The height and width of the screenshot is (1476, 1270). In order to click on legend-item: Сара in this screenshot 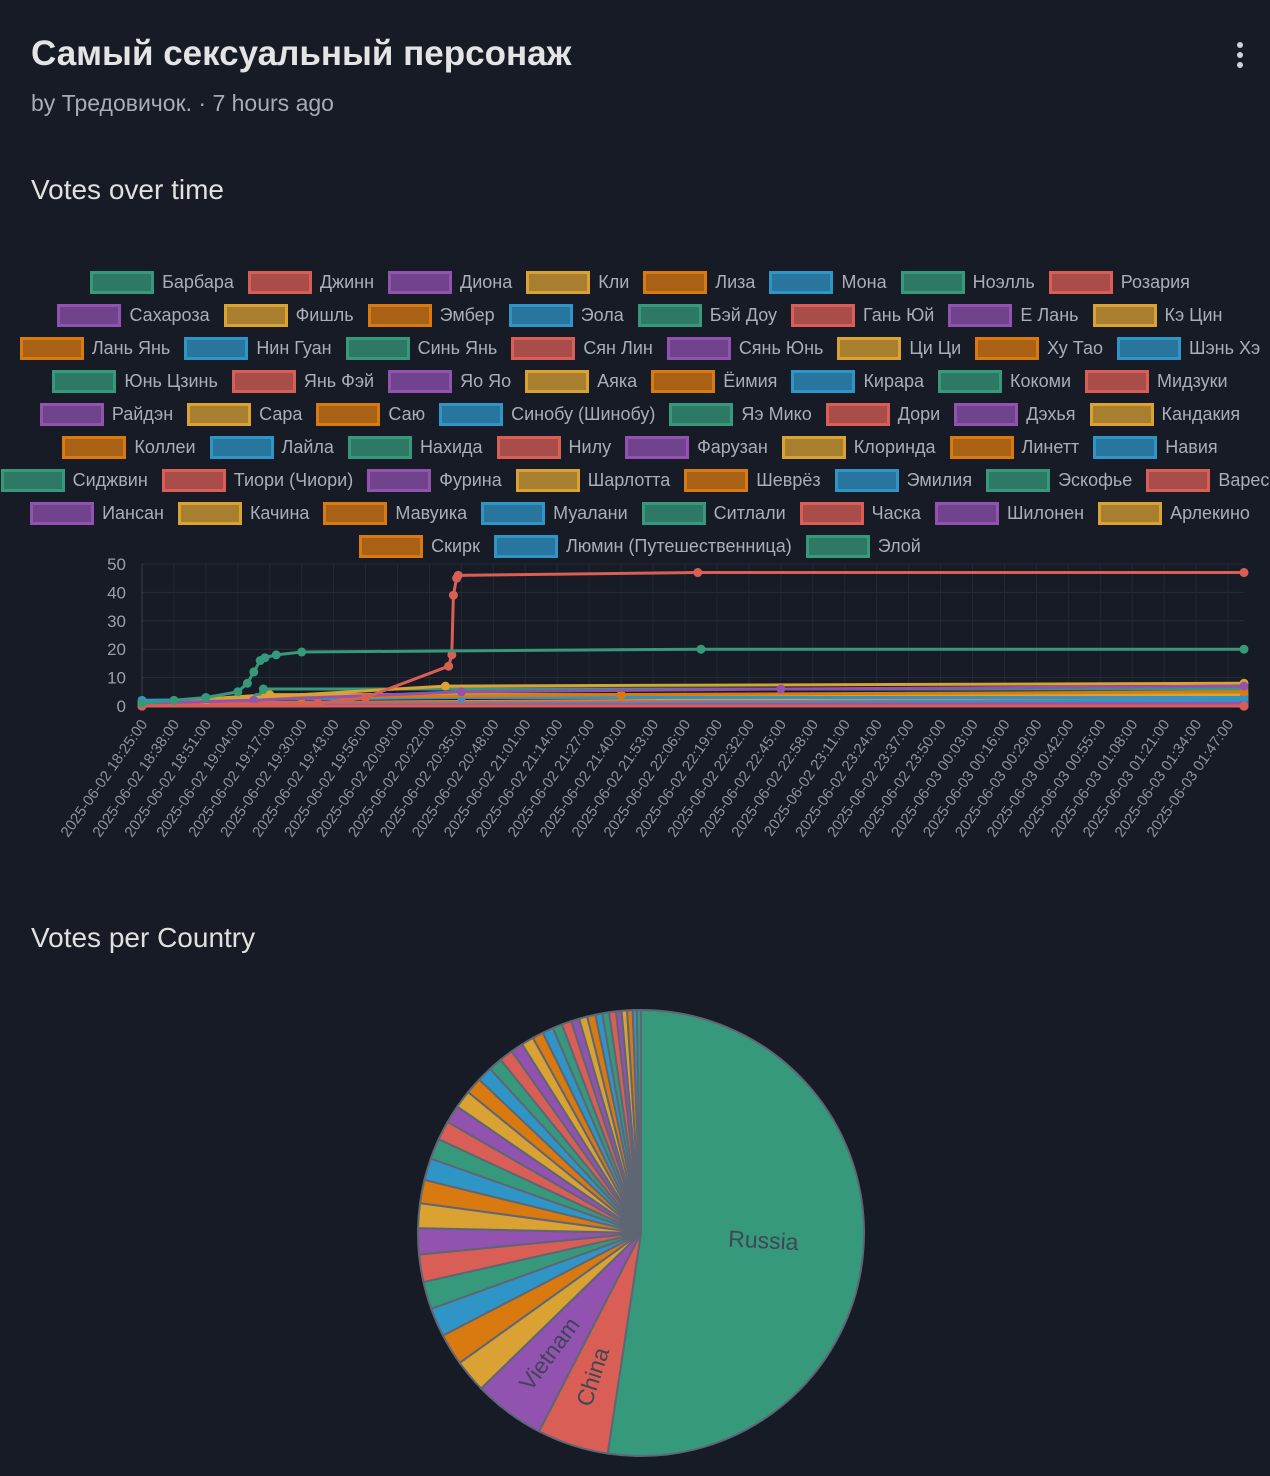, I will do `click(244, 414)`.